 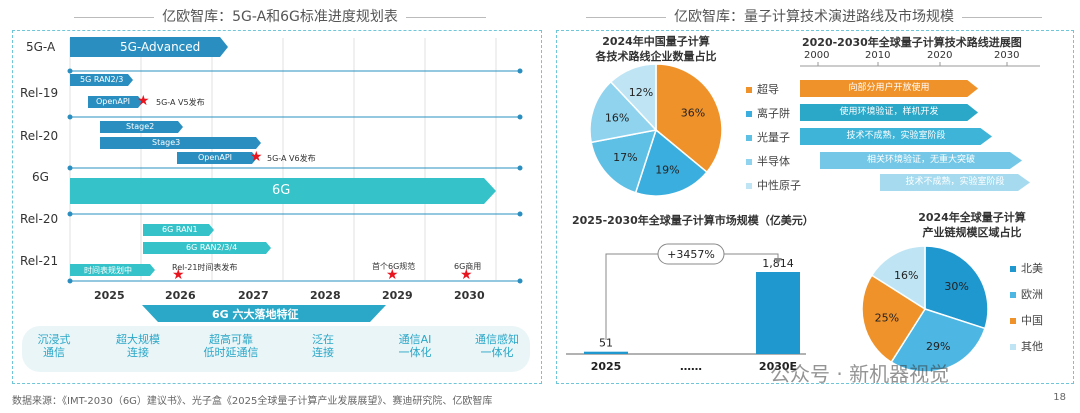 I want to click on bar-label: Stage3, so click(x=166, y=142).